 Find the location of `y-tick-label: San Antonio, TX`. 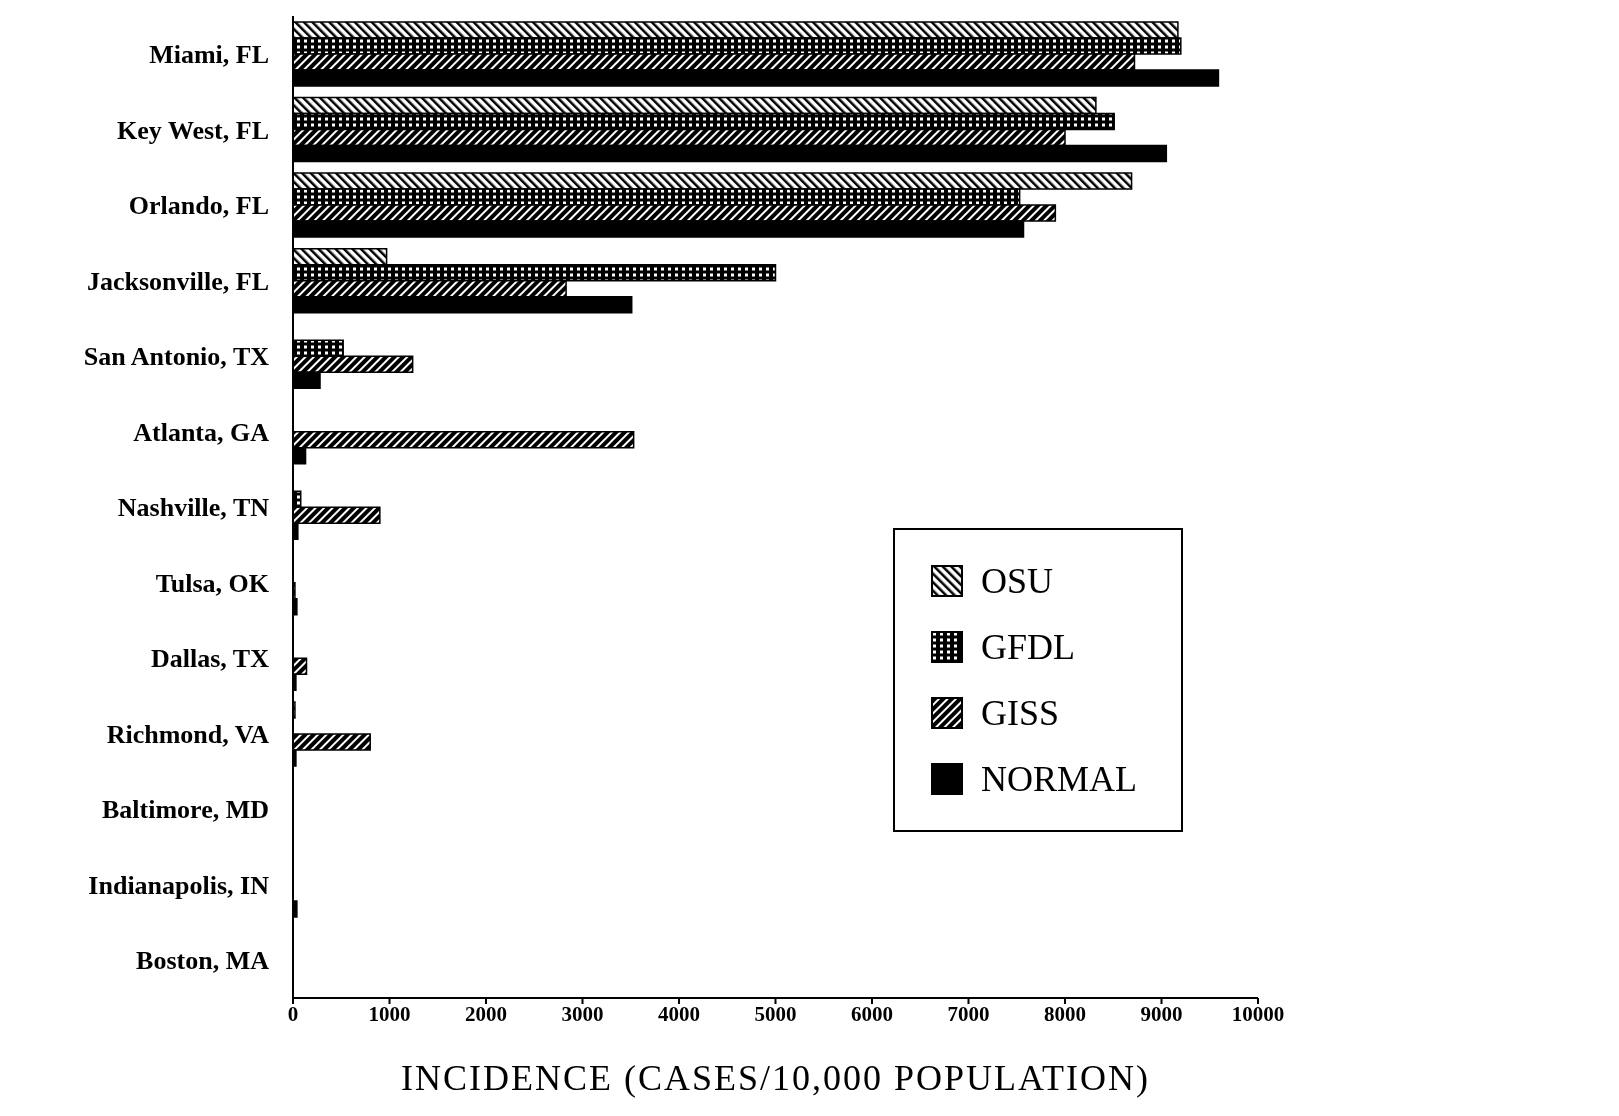

y-tick-label: San Antonio, TX is located at coordinates (176, 357).